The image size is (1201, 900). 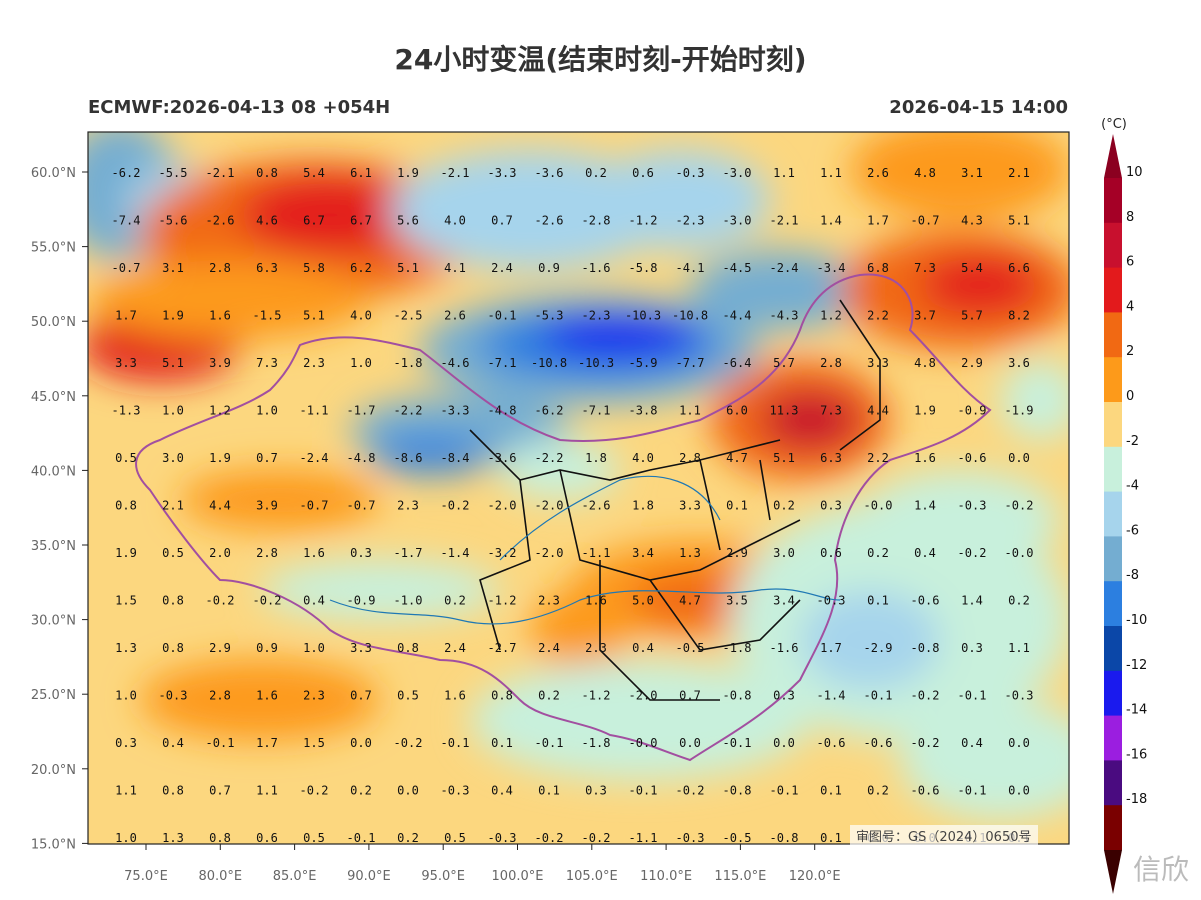 What do you see at coordinates (737, 316) in the screenshot?
I see `grid-value: -4.4` at bounding box center [737, 316].